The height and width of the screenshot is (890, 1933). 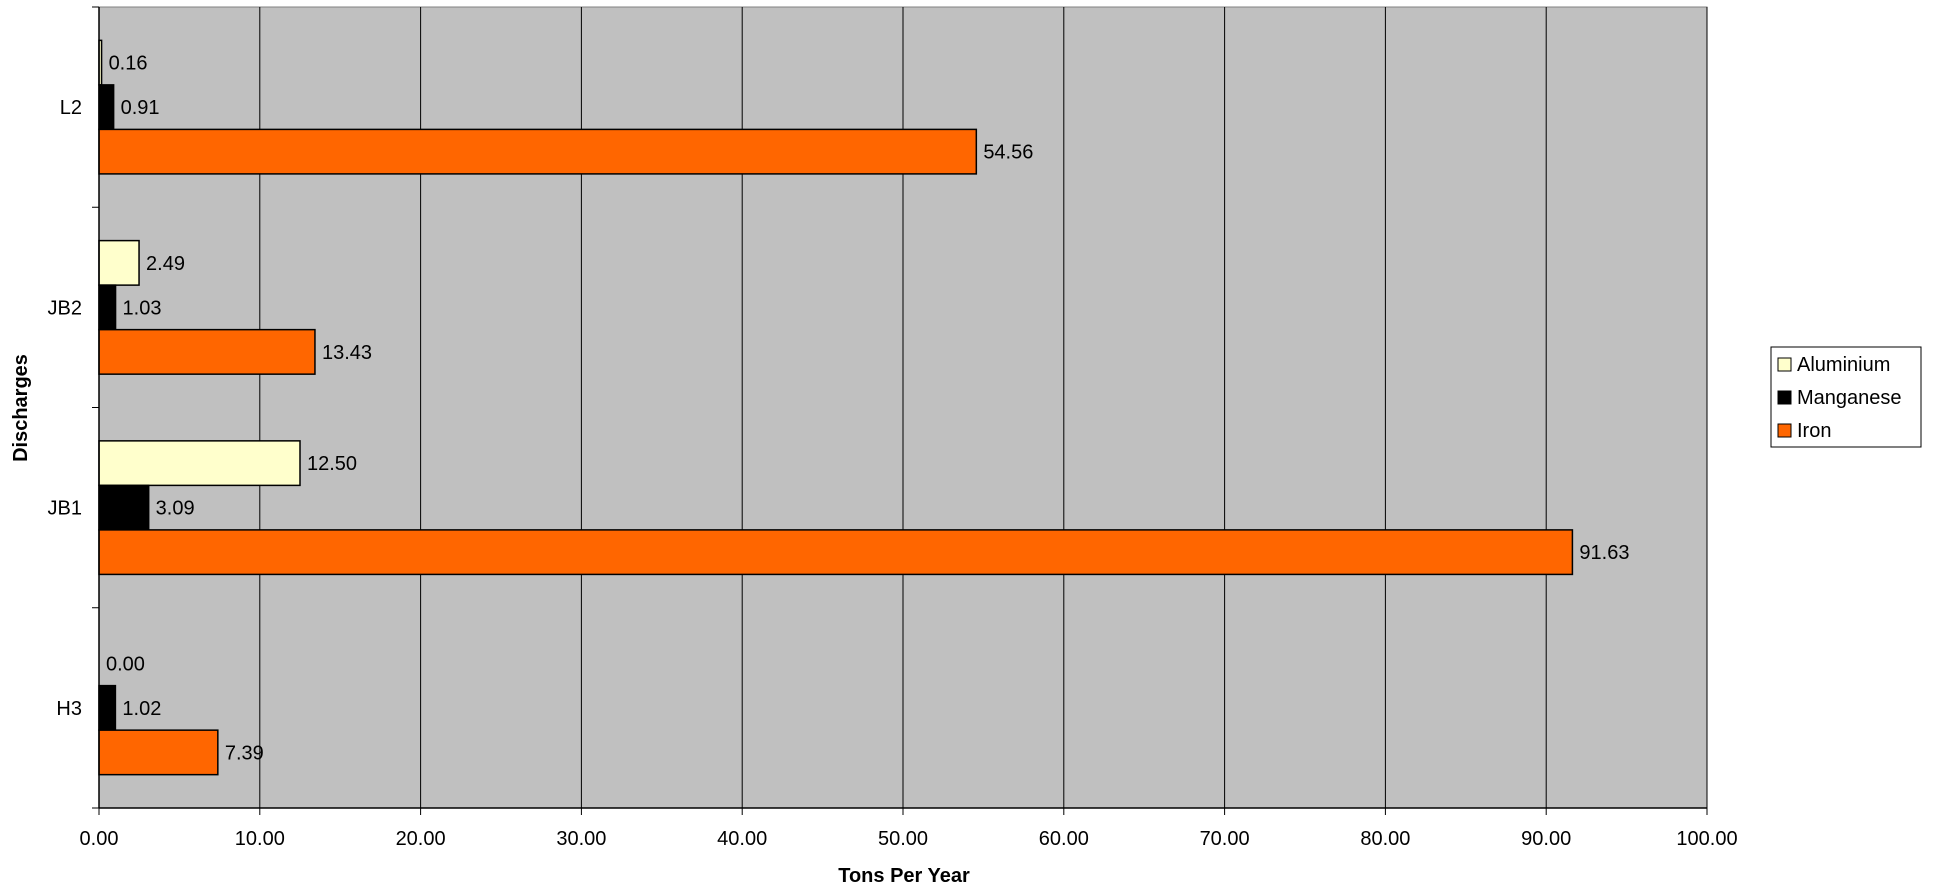 I want to click on x-tick-label: 30.00, so click(x=581, y=839).